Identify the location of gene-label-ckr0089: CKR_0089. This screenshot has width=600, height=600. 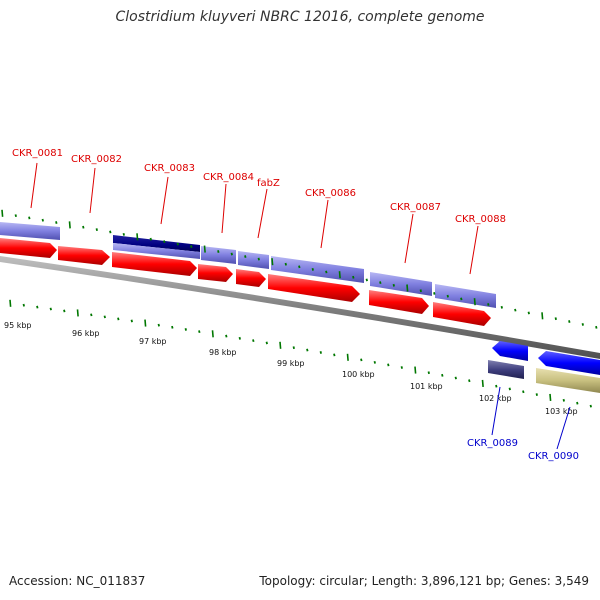
(492, 443).